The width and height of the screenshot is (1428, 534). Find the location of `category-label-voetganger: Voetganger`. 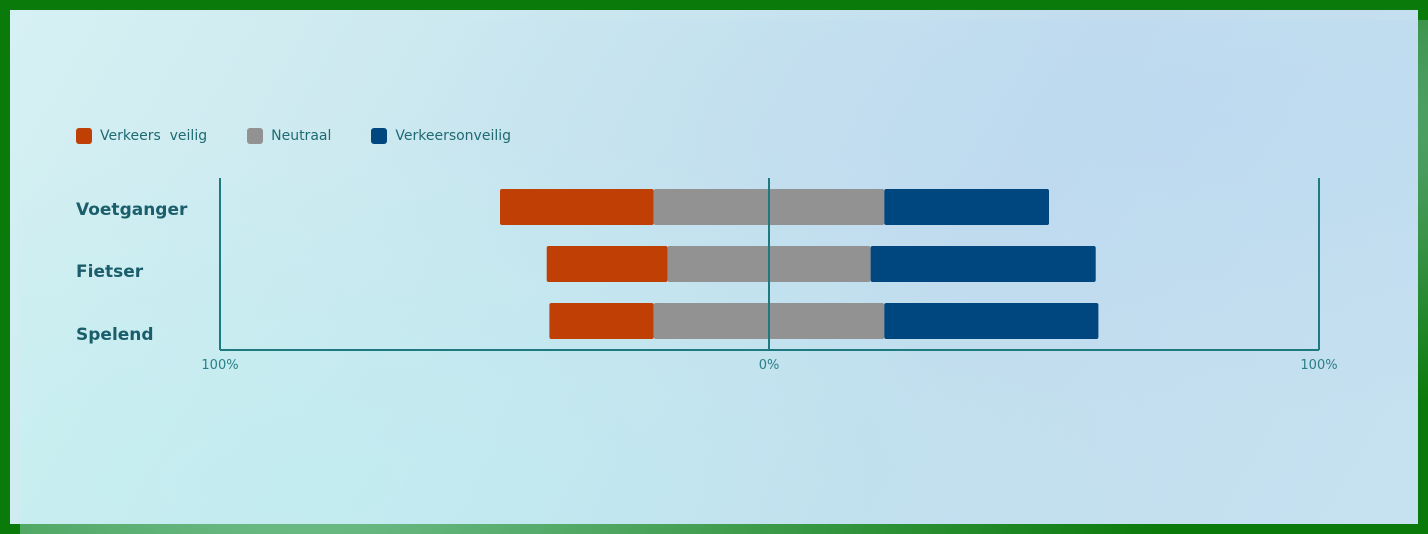

category-label-voetganger: Voetganger is located at coordinates (132, 210).